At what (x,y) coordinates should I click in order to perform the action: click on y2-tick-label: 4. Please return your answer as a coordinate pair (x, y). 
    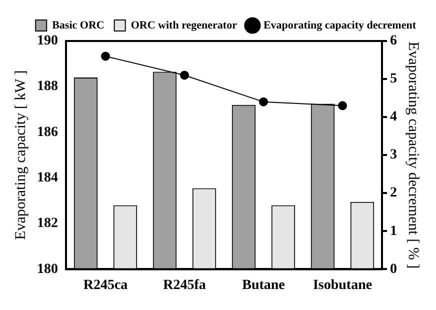
    Looking at the image, I should click on (393, 117).